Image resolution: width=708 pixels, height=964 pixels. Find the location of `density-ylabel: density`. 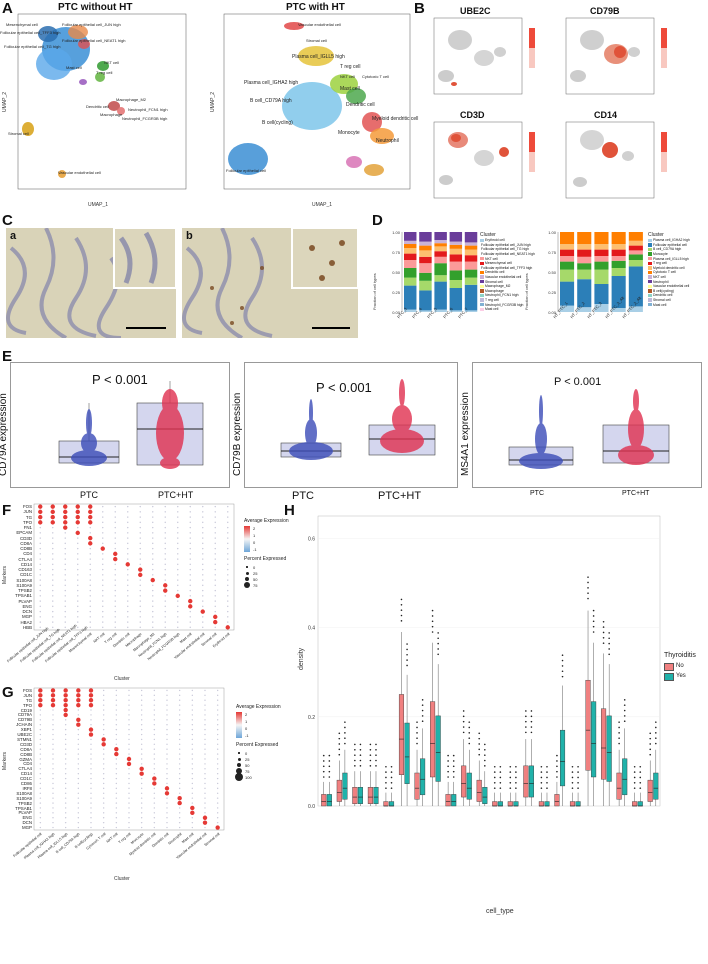

density-ylabel: density is located at coordinates (301, 658).